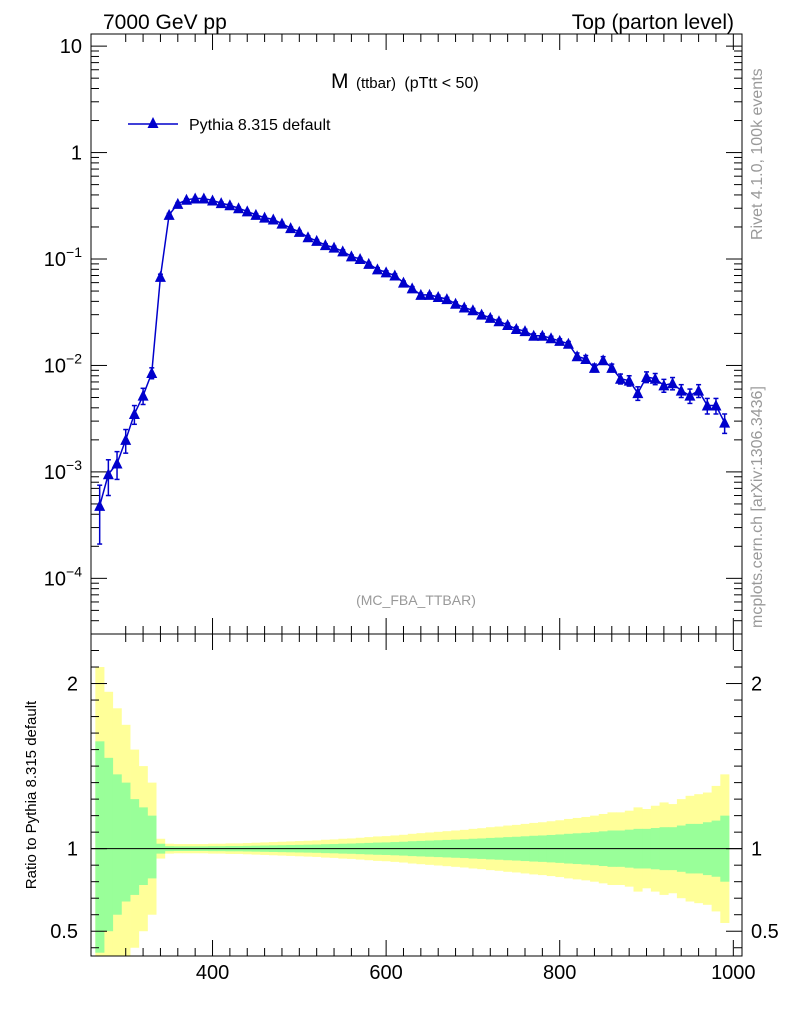 Image resolution: width=786 pixels, height=1024 pixels. I want to click on y-tick-label-exponent: −2, so click(74, 358).